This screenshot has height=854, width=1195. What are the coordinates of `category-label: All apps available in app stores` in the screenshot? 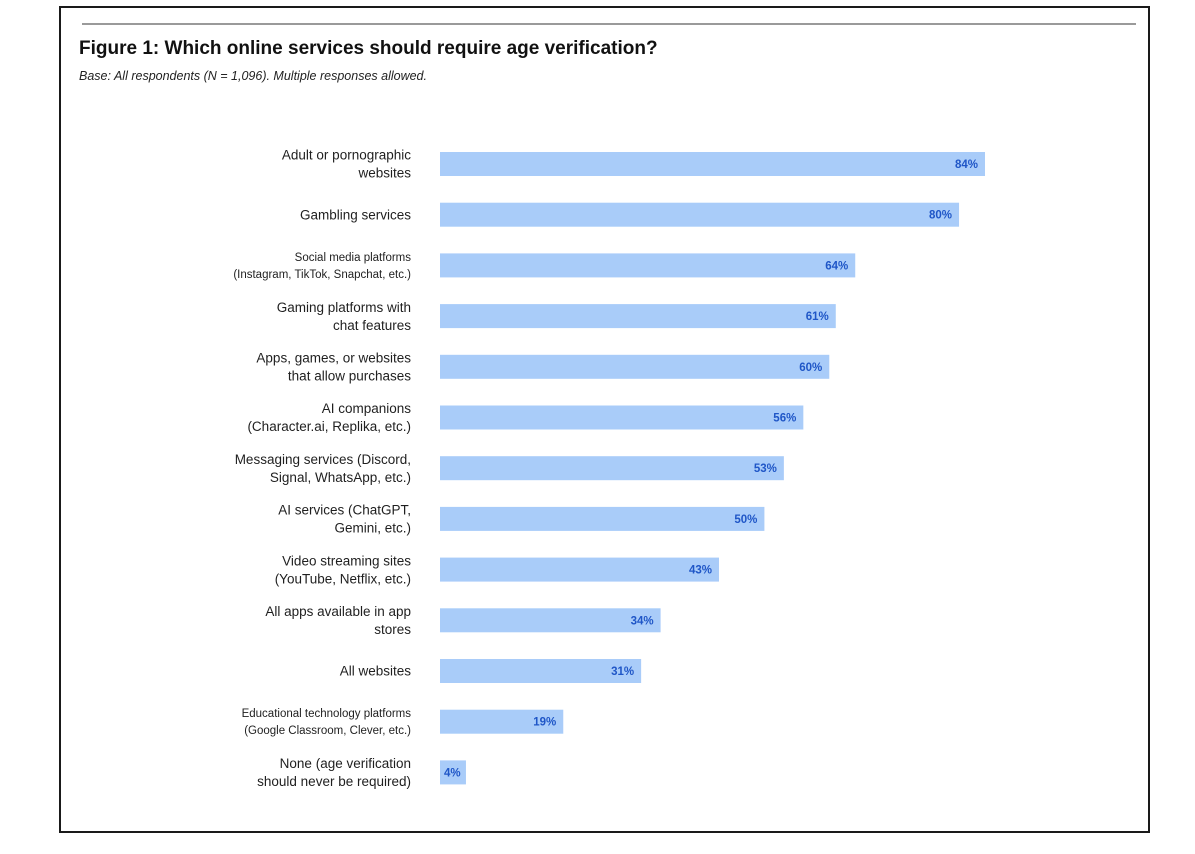 It's located at (338, 620).